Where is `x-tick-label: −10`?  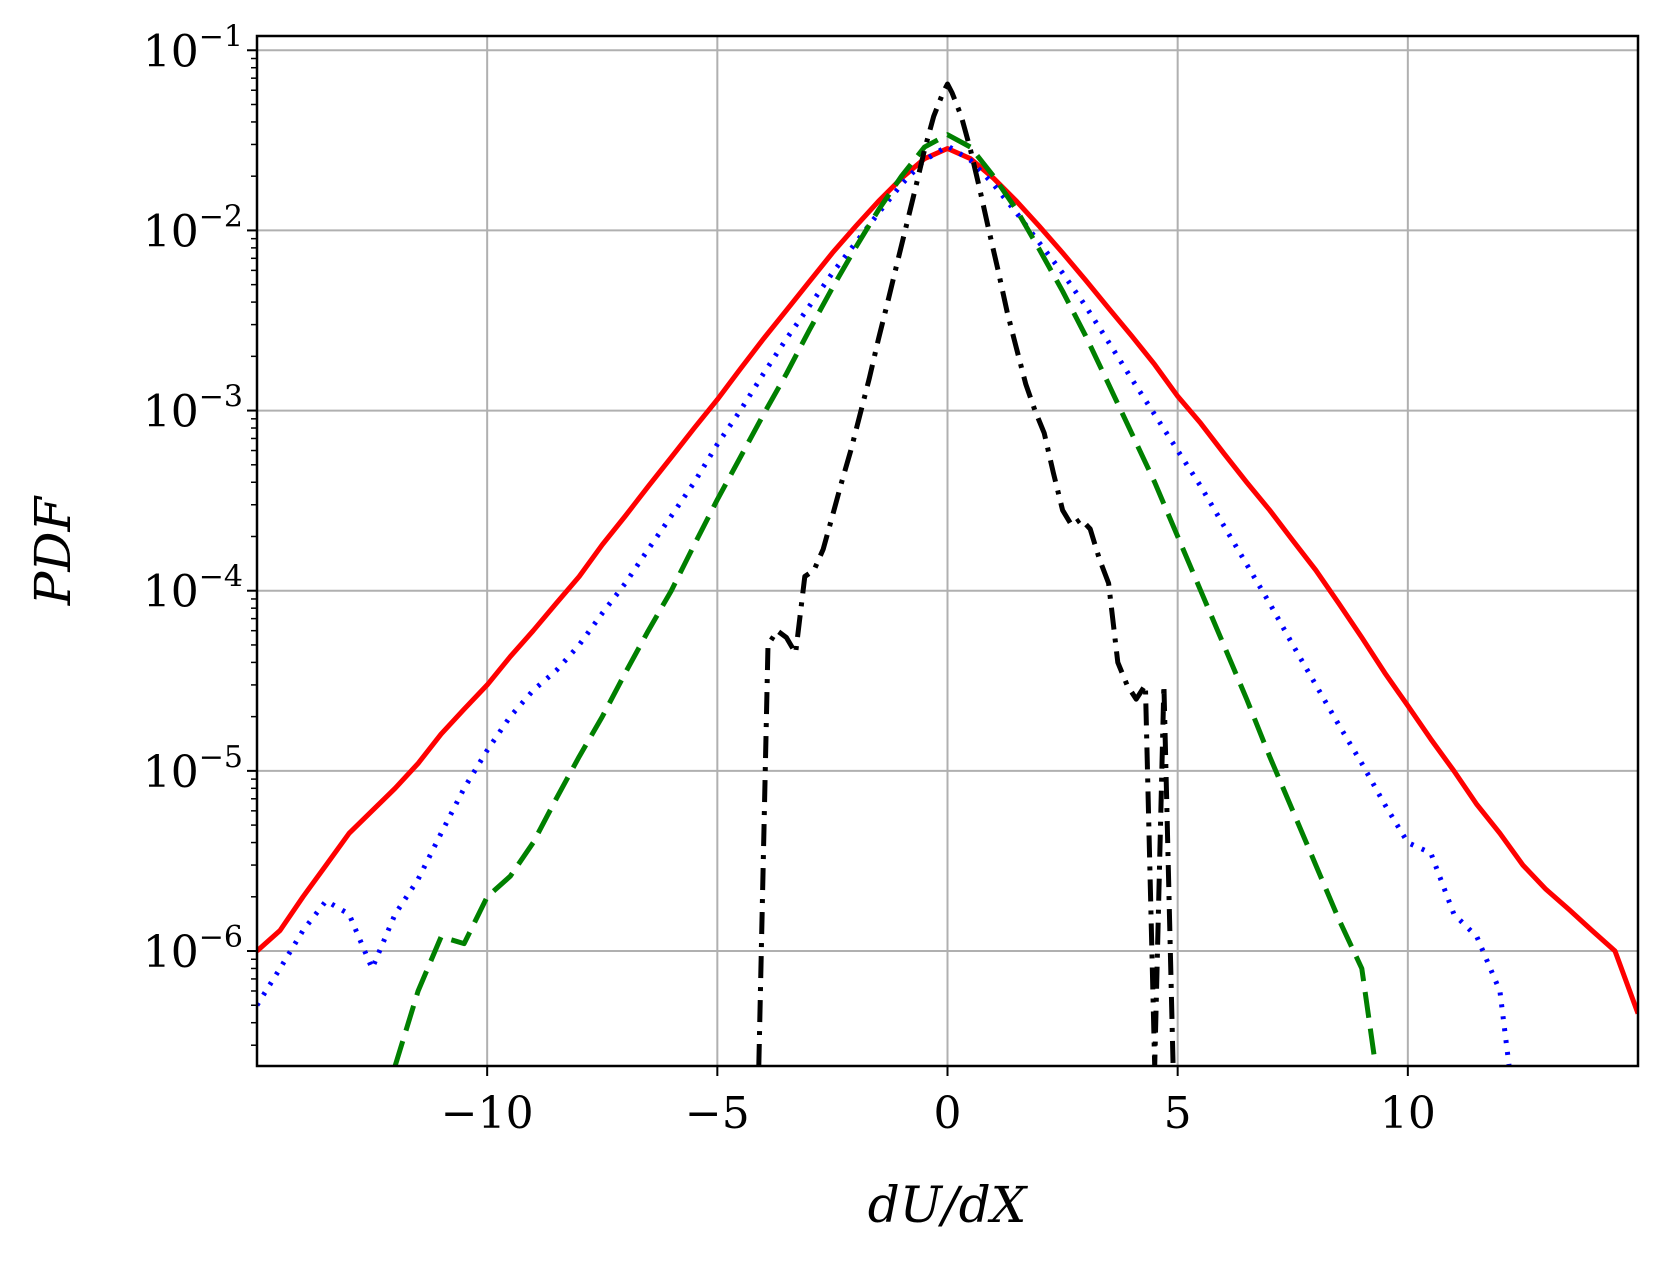
x-tick-label: −10 is located at coordinates (487, 1113).